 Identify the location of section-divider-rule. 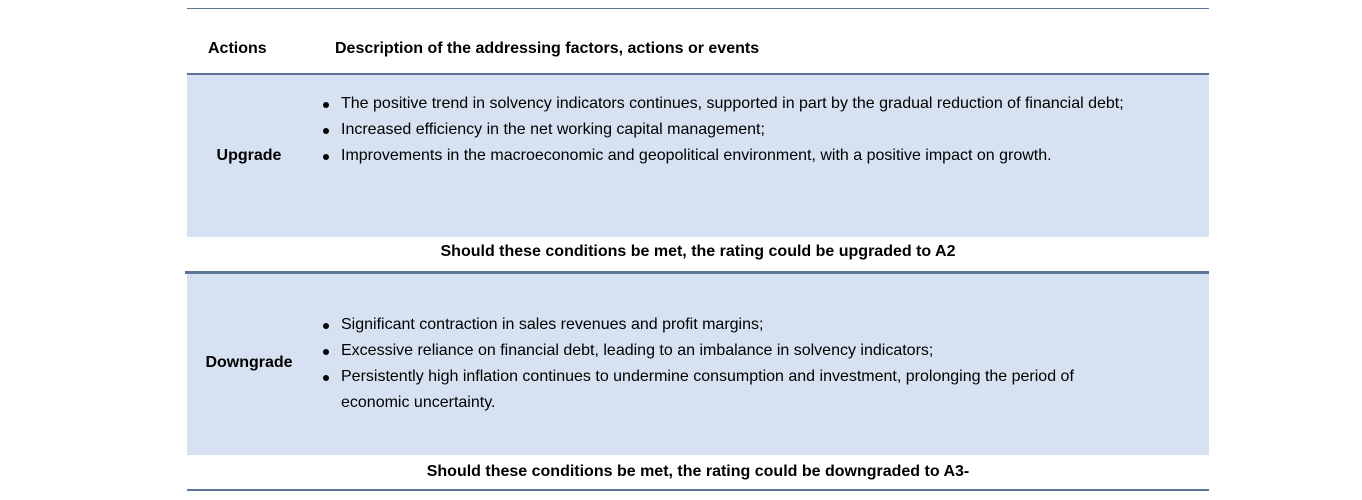
(697, 272).